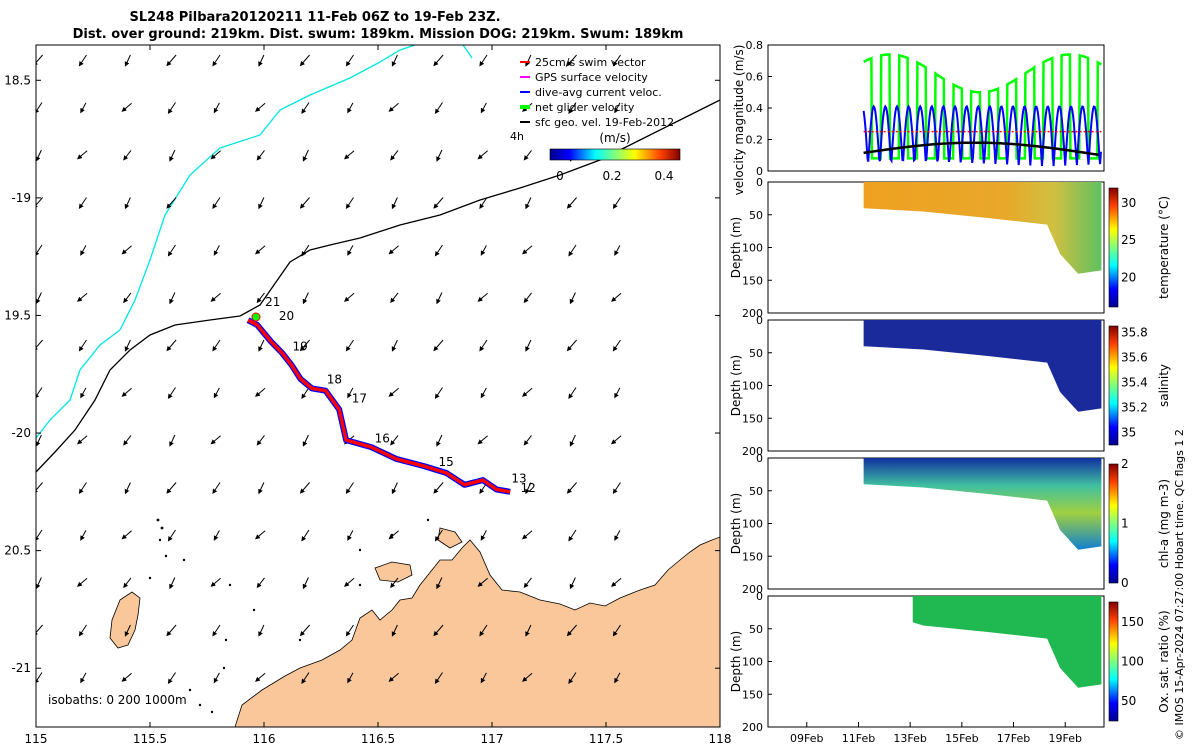 The image size is (1200, 750). What do you see at coordinates (1134, 382) in the screenshot?
I see `salinity-section-colorbar-tick: 35.4` at bounding box center [1134, 382].